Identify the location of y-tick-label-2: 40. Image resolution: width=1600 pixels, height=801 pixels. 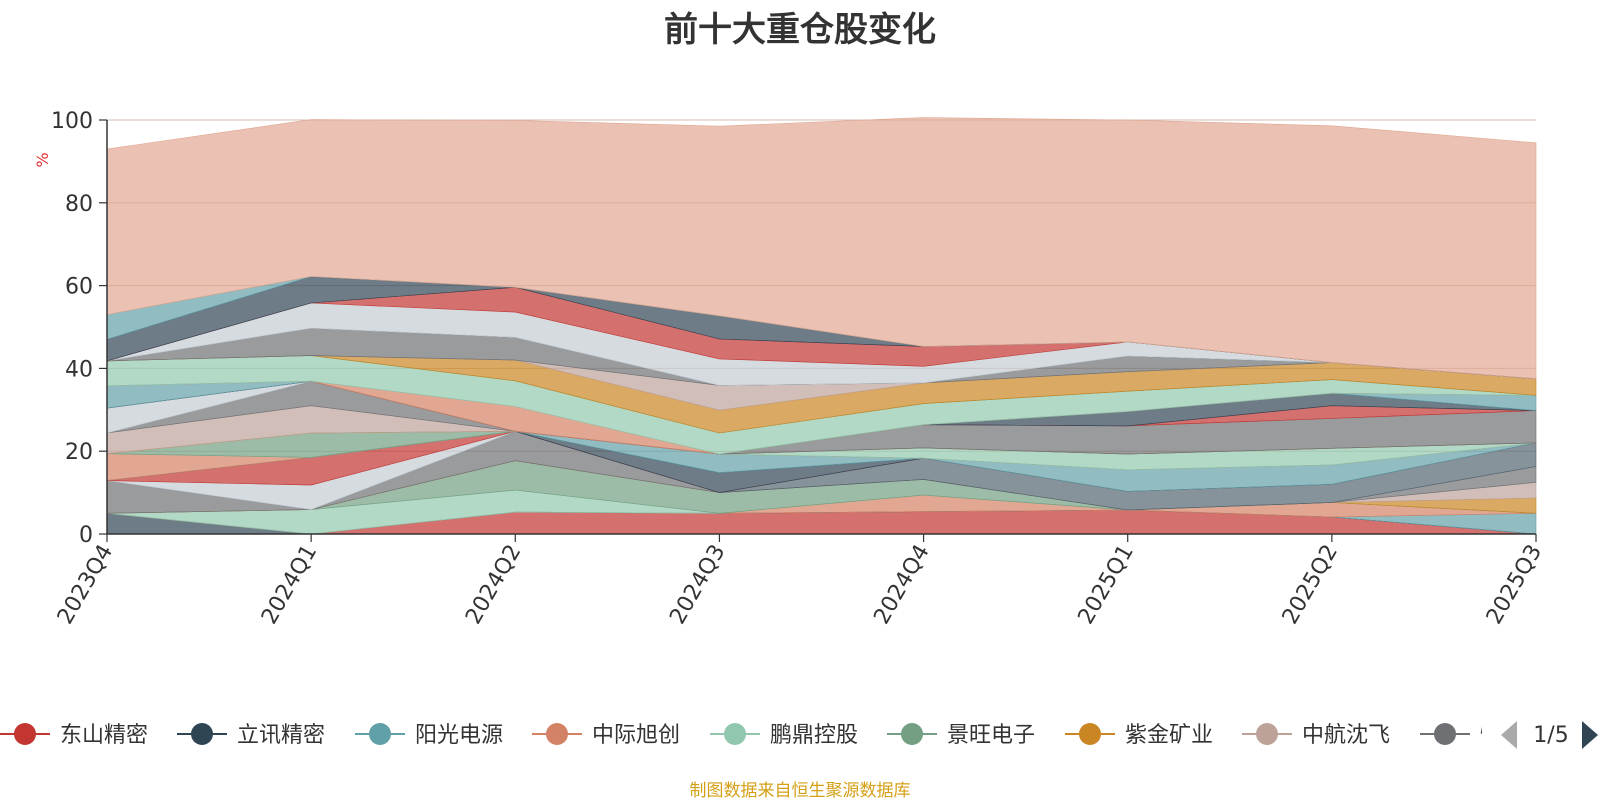
(79, 369).